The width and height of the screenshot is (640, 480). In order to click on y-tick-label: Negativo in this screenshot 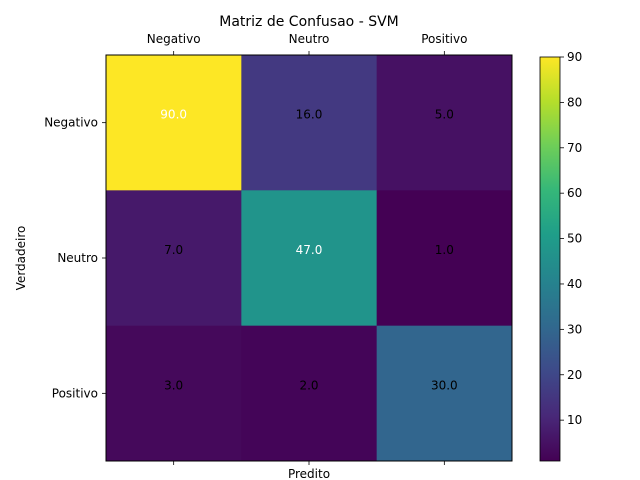, I will do `click(71, 123)`.